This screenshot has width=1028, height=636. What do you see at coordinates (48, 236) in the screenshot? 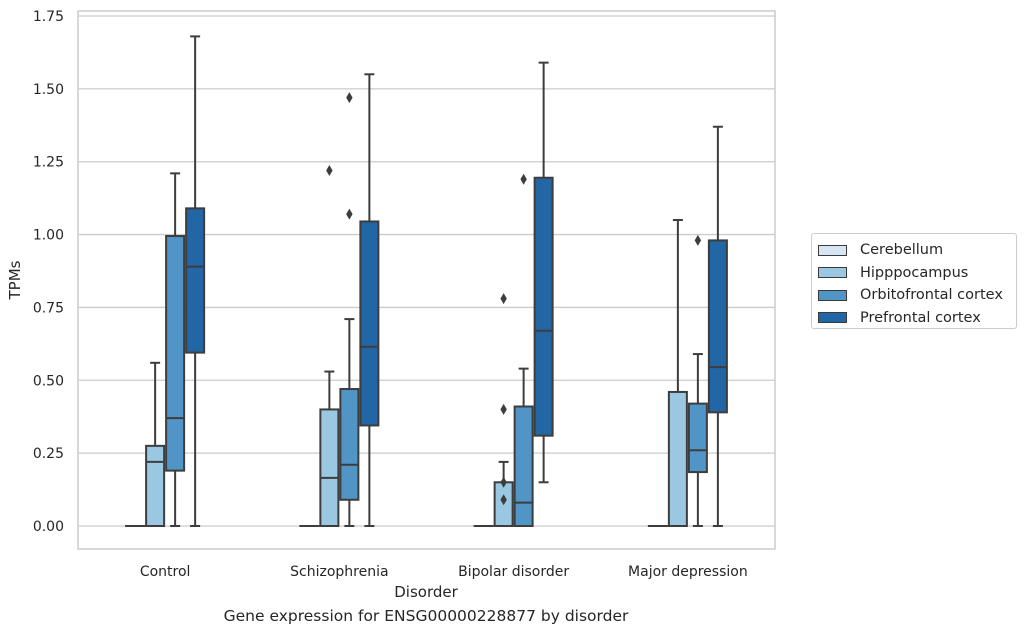
I see `y-tick-label: 1.00` at bounding box center [48, 236].